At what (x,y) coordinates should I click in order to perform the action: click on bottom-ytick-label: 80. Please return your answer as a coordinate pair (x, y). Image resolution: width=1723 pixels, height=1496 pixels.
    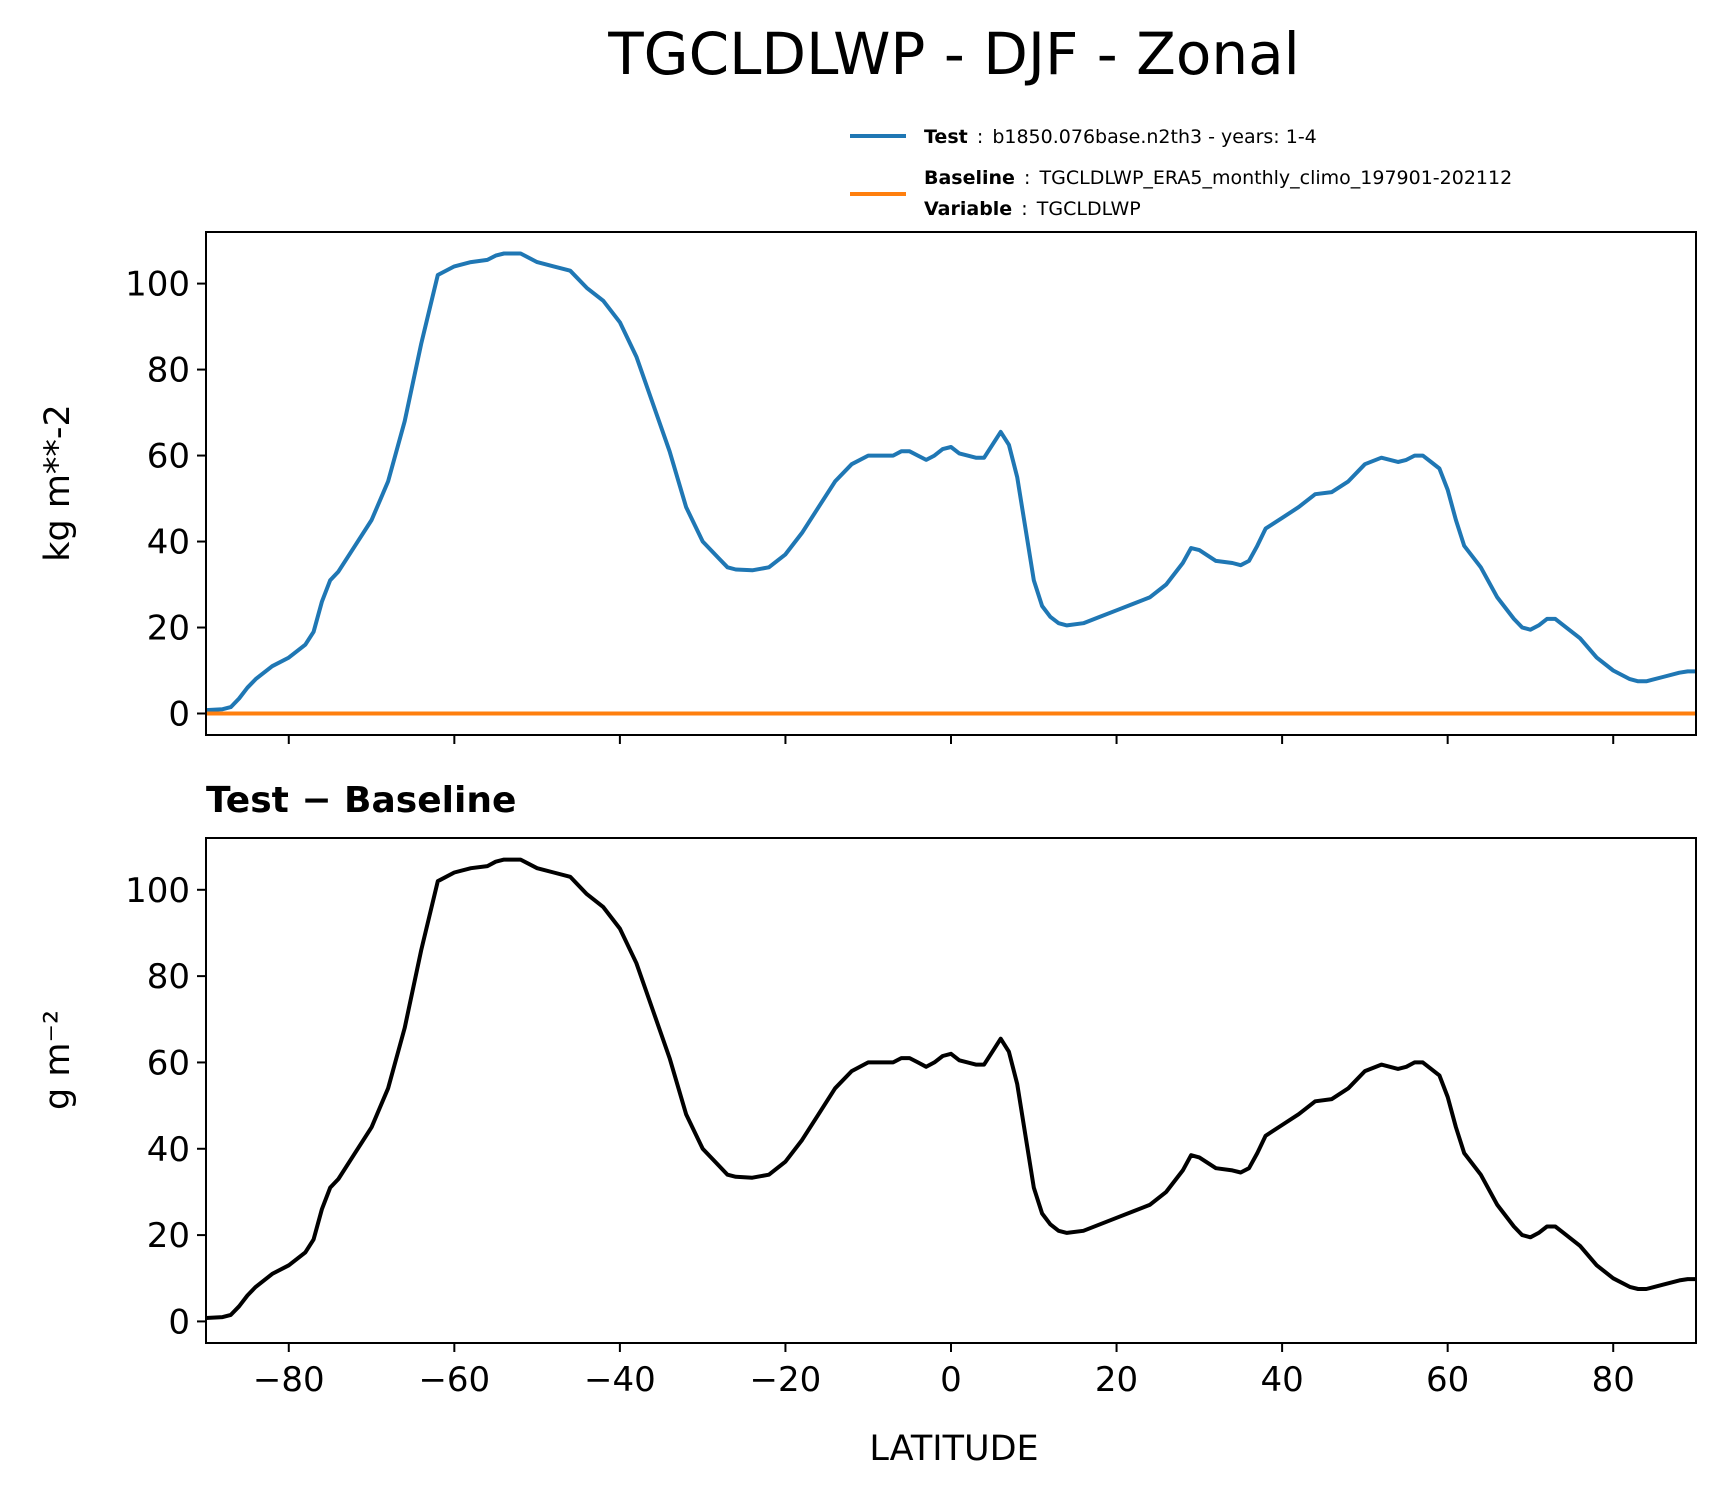
    Looking at the image, I should click on (168, 977).